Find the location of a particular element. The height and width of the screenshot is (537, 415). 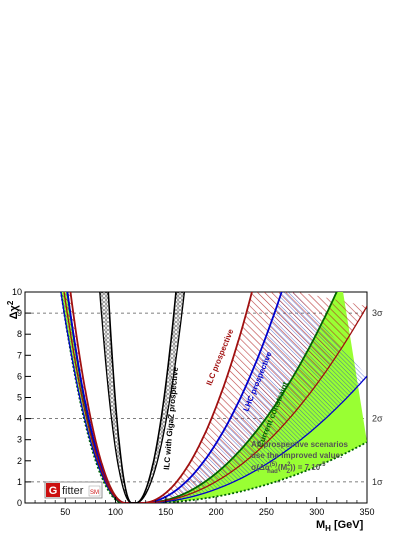

y-tick-label-1: 0 is located at coordinates (19, 503).